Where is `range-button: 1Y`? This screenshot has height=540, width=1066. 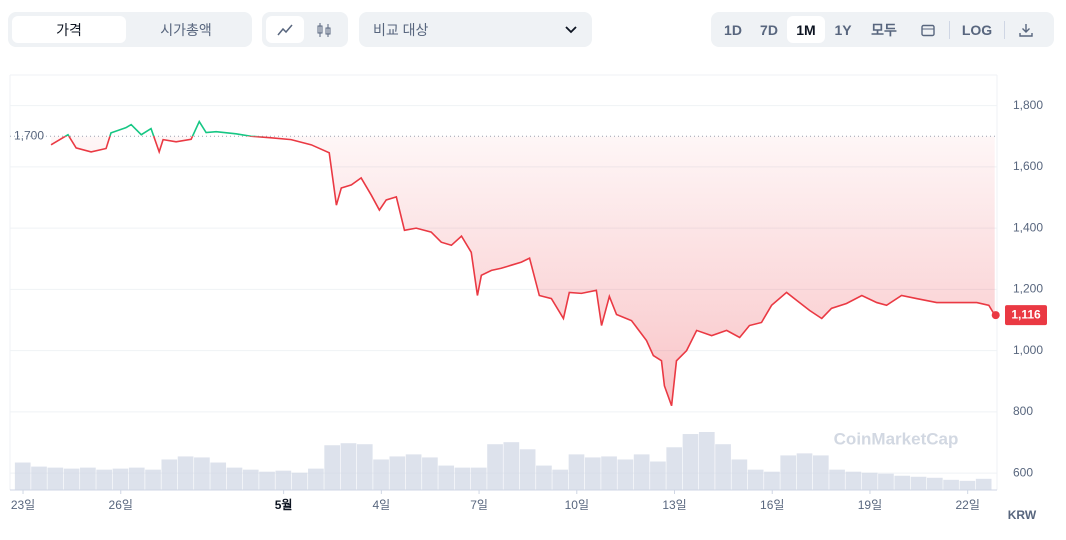 range-button: 1Y is located at coordinates (843, 29).